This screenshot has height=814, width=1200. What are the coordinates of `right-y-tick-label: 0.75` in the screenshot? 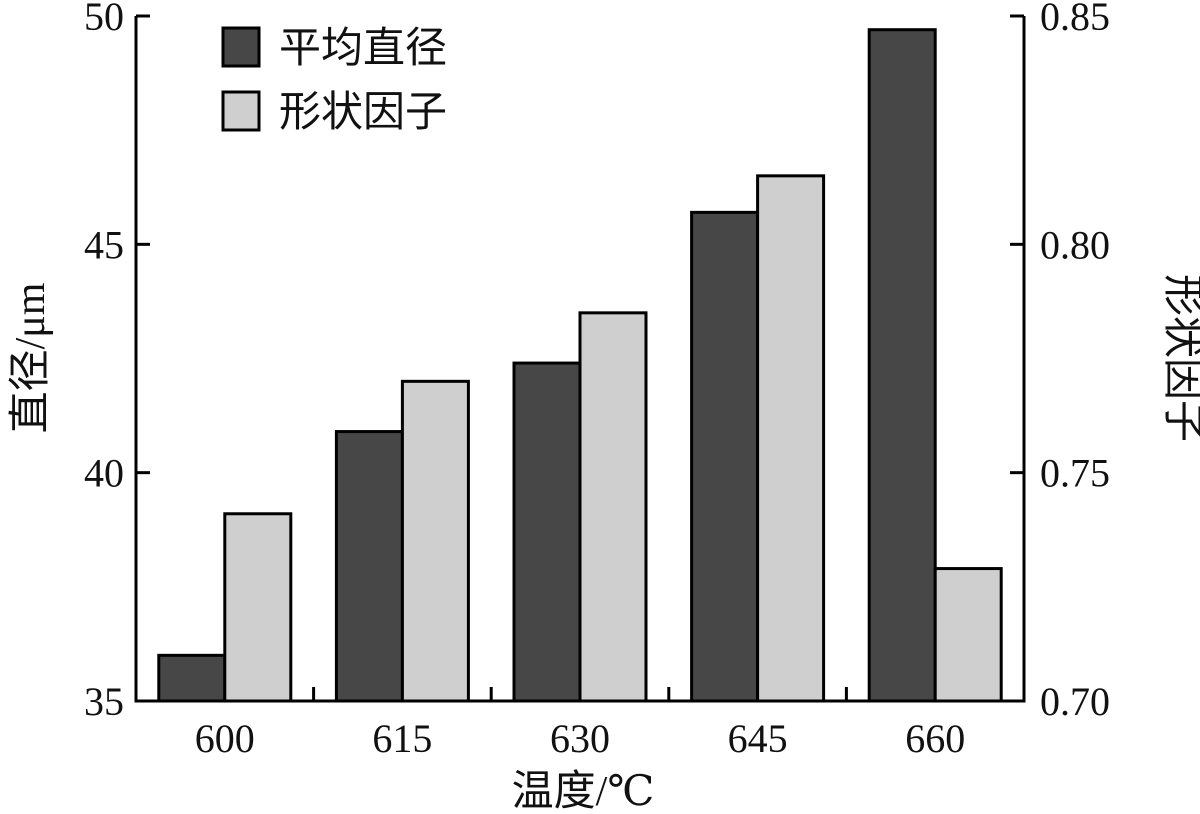 It's located at (1075, 473).